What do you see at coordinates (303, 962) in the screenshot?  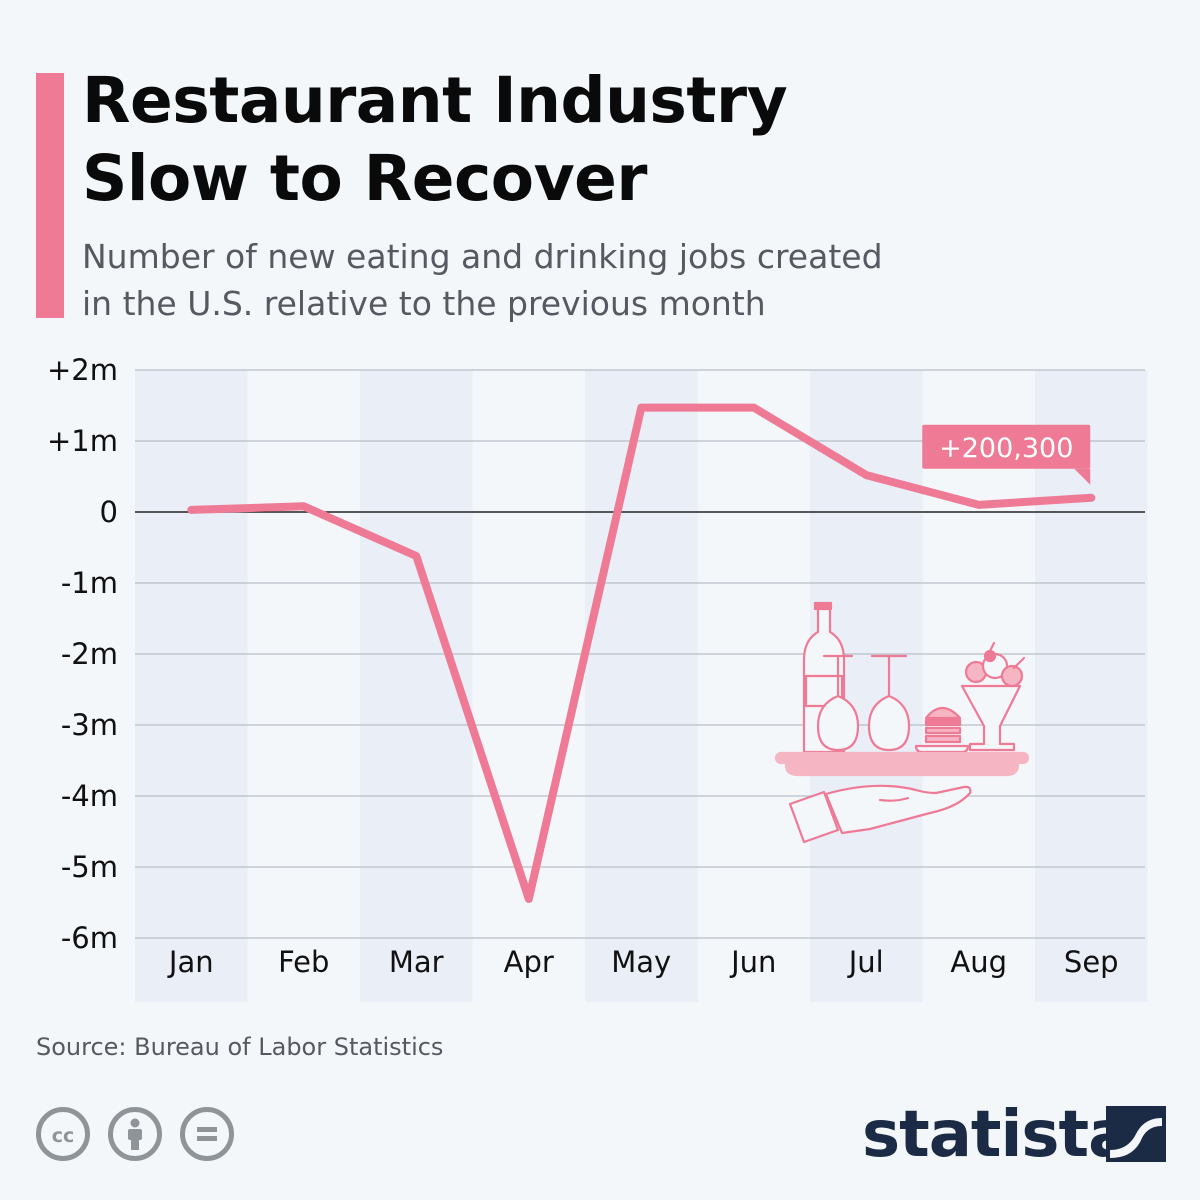 I see `x-tick-label: Feb` at bounding box center [303, 962].